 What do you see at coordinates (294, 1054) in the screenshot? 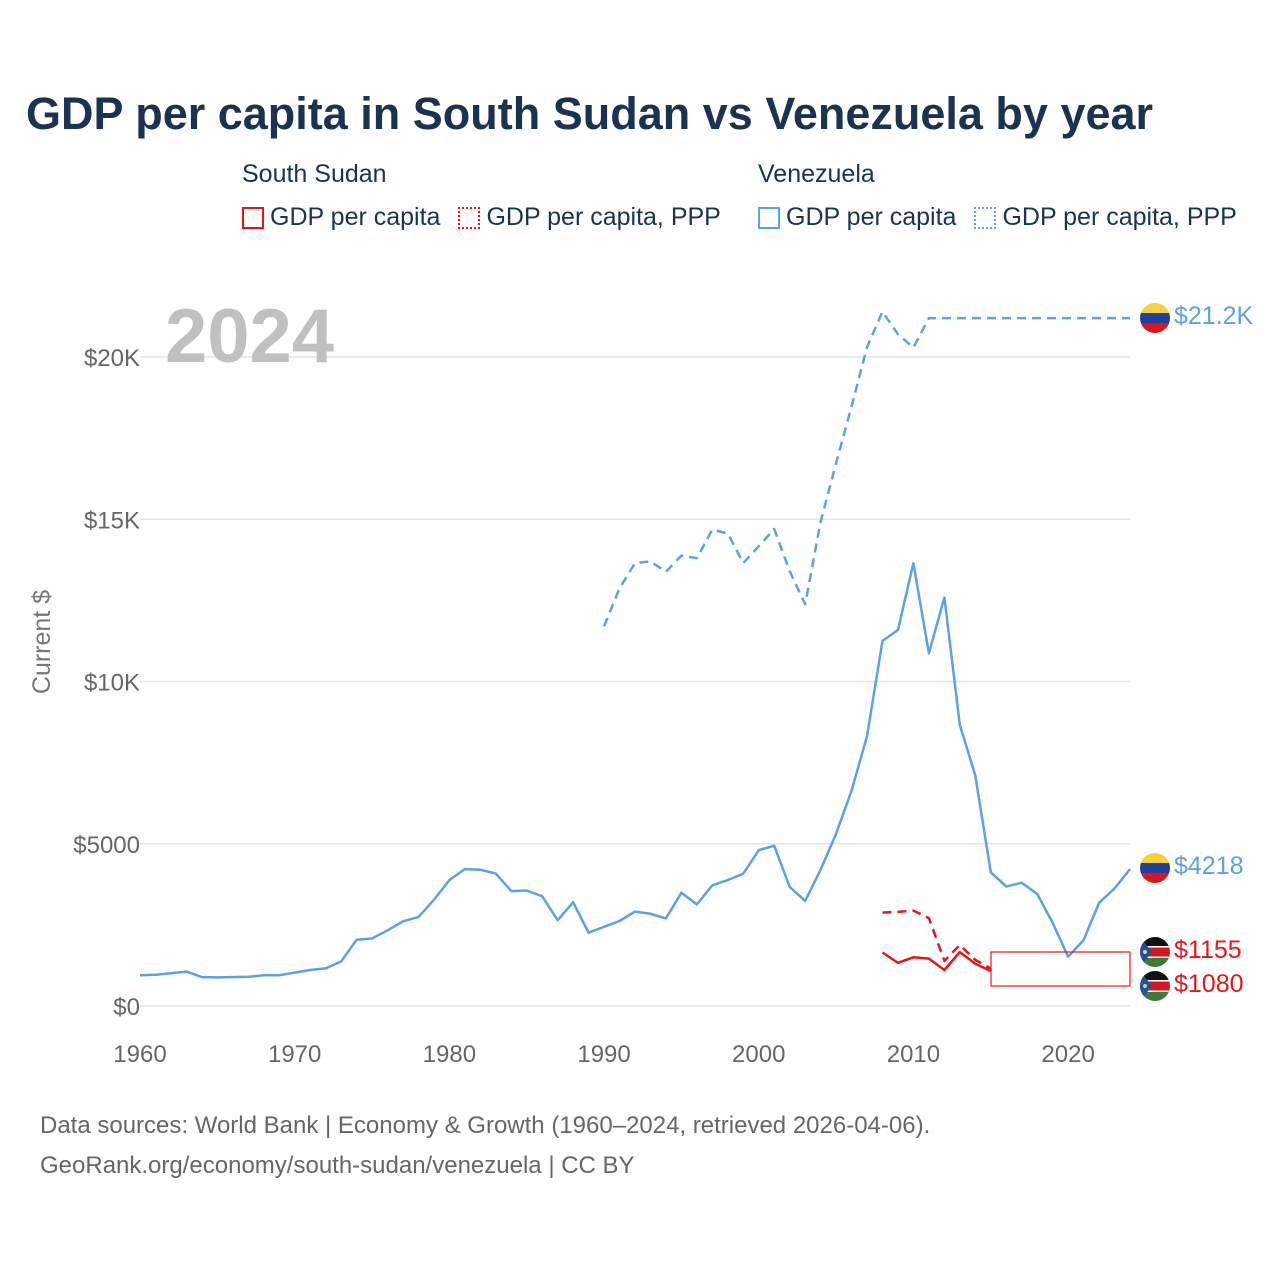
I see `x-tick-label: 1970` at bounding box center [294, 1054].